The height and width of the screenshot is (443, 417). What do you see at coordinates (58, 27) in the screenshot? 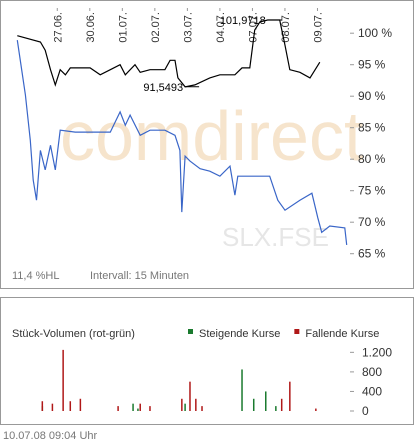
I see `x-tick-label: 27.06.` at bounding box center [58, 27].